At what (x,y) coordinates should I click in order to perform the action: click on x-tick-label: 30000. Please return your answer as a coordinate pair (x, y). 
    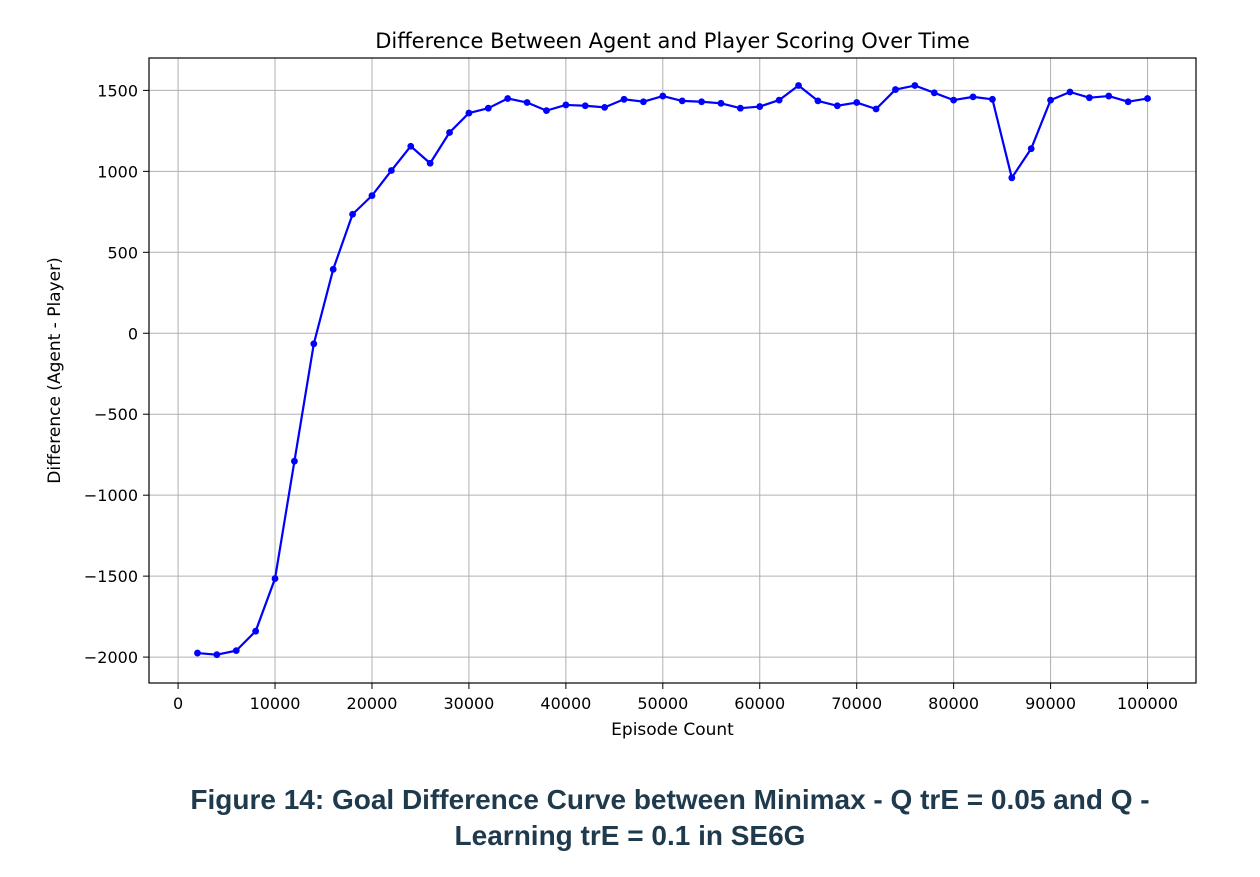
    Looking at the image, I should click on (468, 703).